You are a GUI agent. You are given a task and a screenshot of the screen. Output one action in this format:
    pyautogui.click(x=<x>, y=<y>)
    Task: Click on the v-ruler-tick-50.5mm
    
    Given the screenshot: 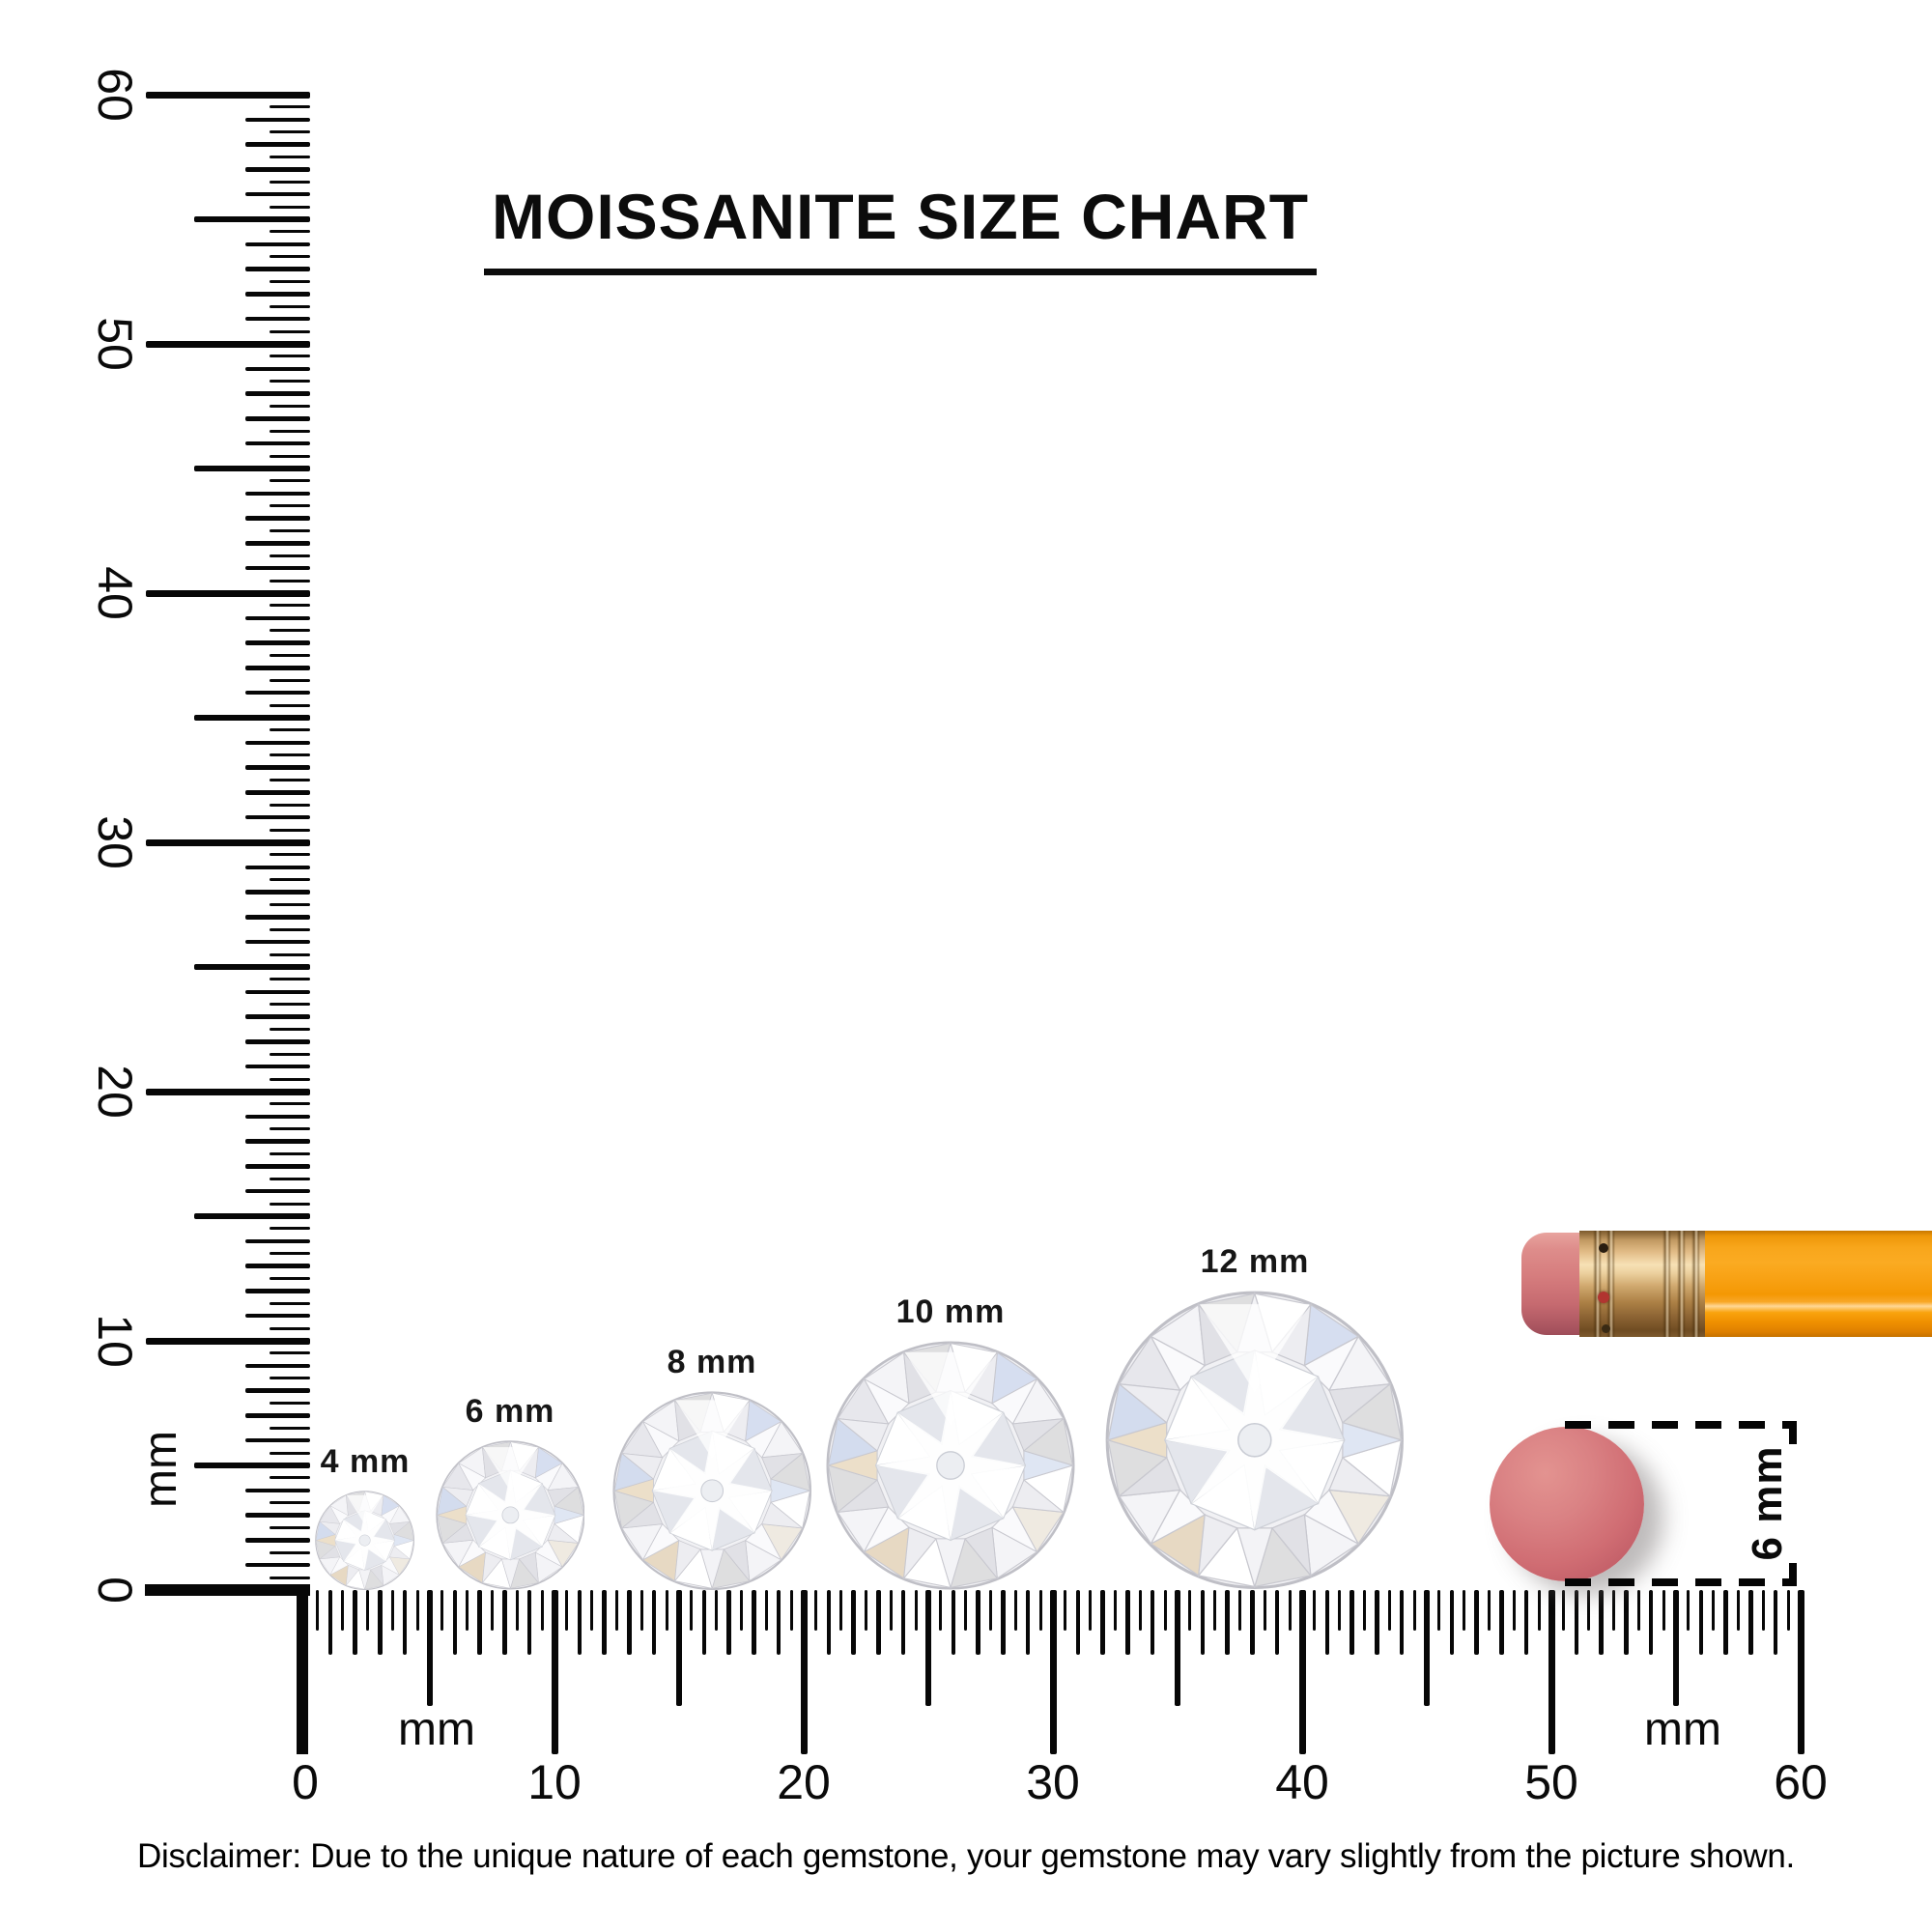 What is the action you would take?
    pyautogui.click(x=290, y=331)
    